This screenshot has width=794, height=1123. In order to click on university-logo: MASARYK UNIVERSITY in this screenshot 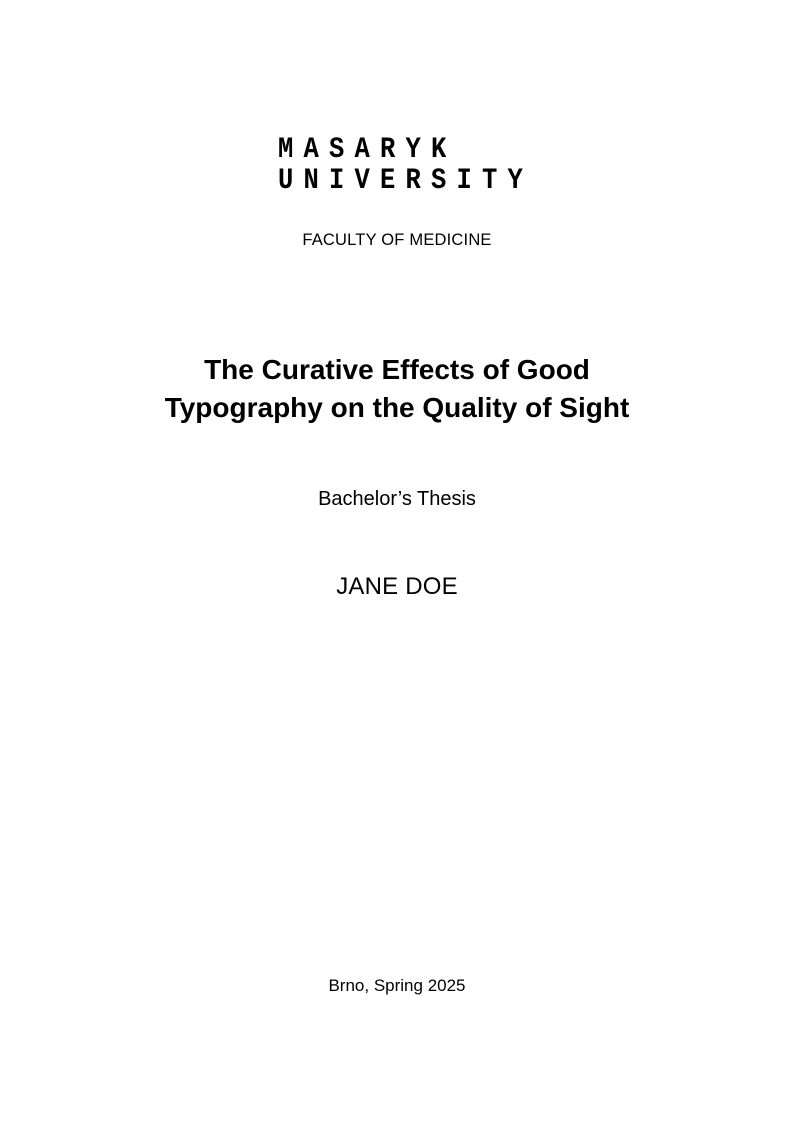, I will do `click(405, 166)`.